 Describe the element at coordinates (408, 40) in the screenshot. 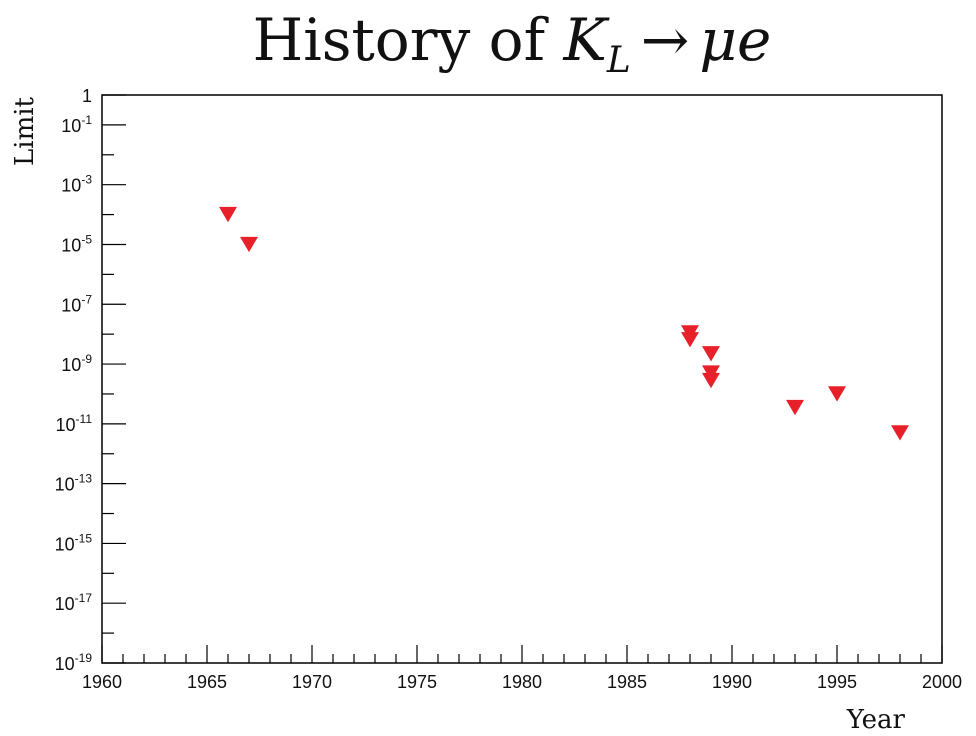

I see `chart-title-prefix: History of` at that location.